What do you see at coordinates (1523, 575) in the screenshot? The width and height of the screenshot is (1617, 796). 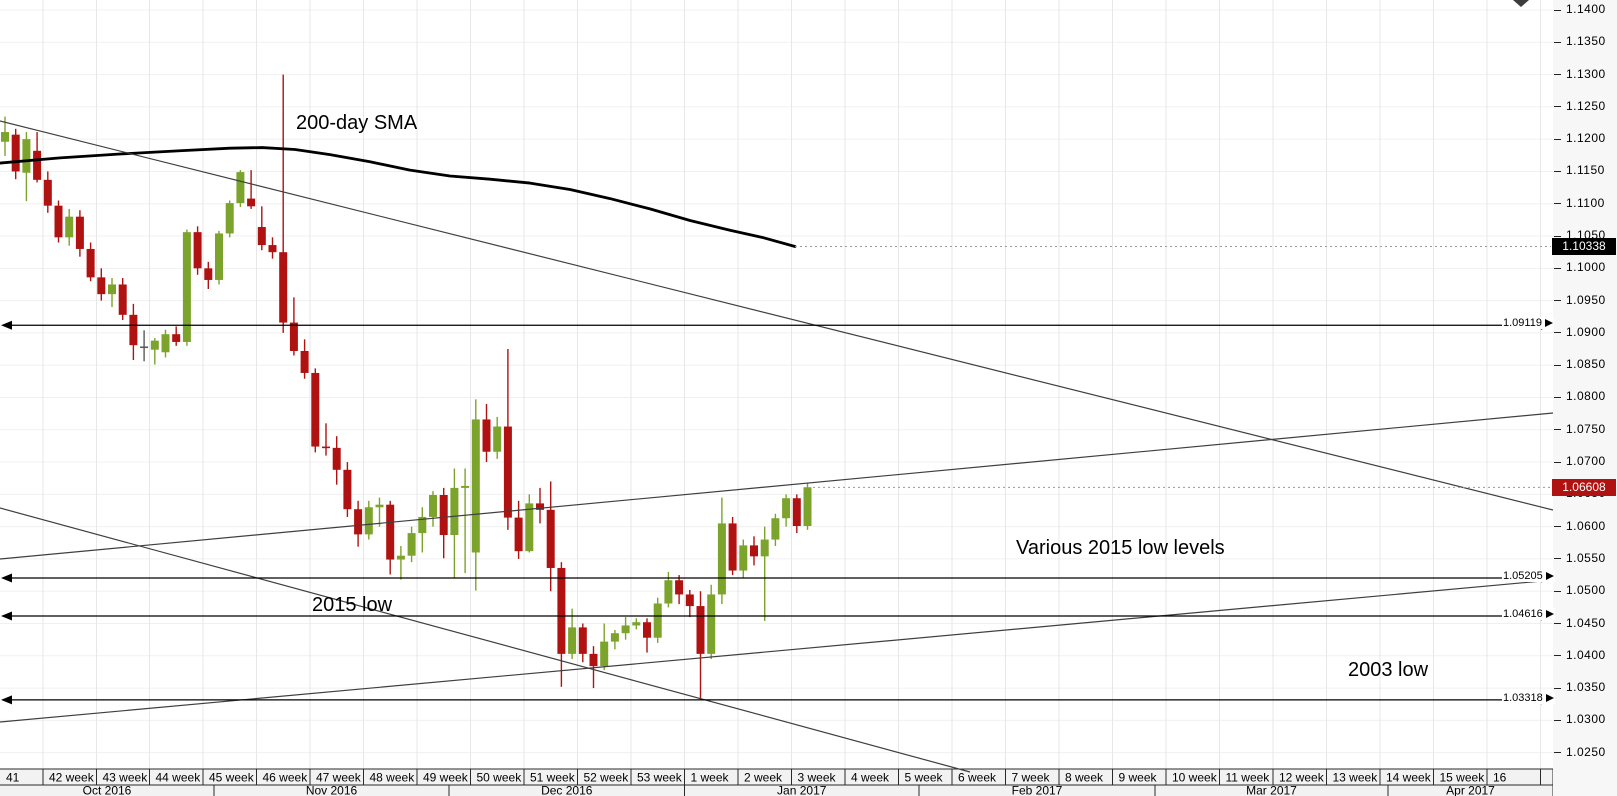 I see `level-price-text: 1.05205` at bounding box center [1523, 575].